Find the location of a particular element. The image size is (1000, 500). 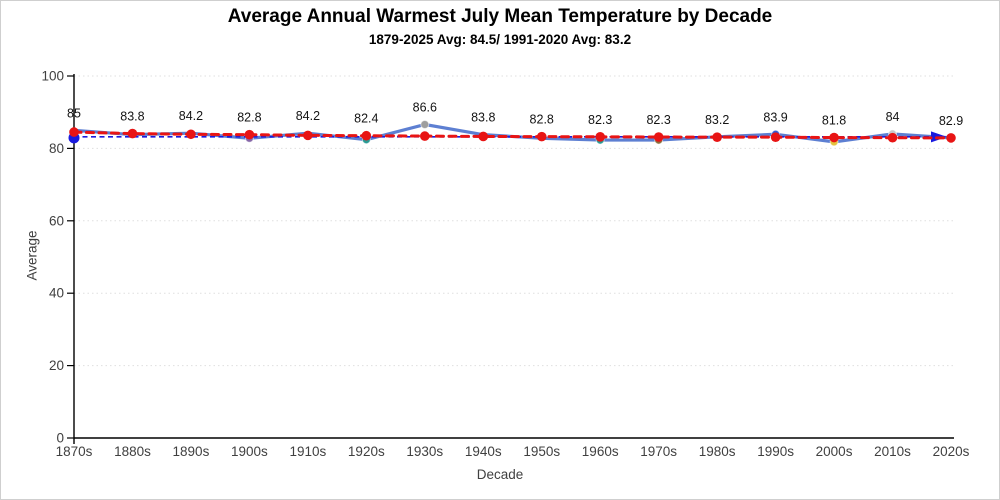

y-tick-label: 80 is located at coordinates (56, 148).